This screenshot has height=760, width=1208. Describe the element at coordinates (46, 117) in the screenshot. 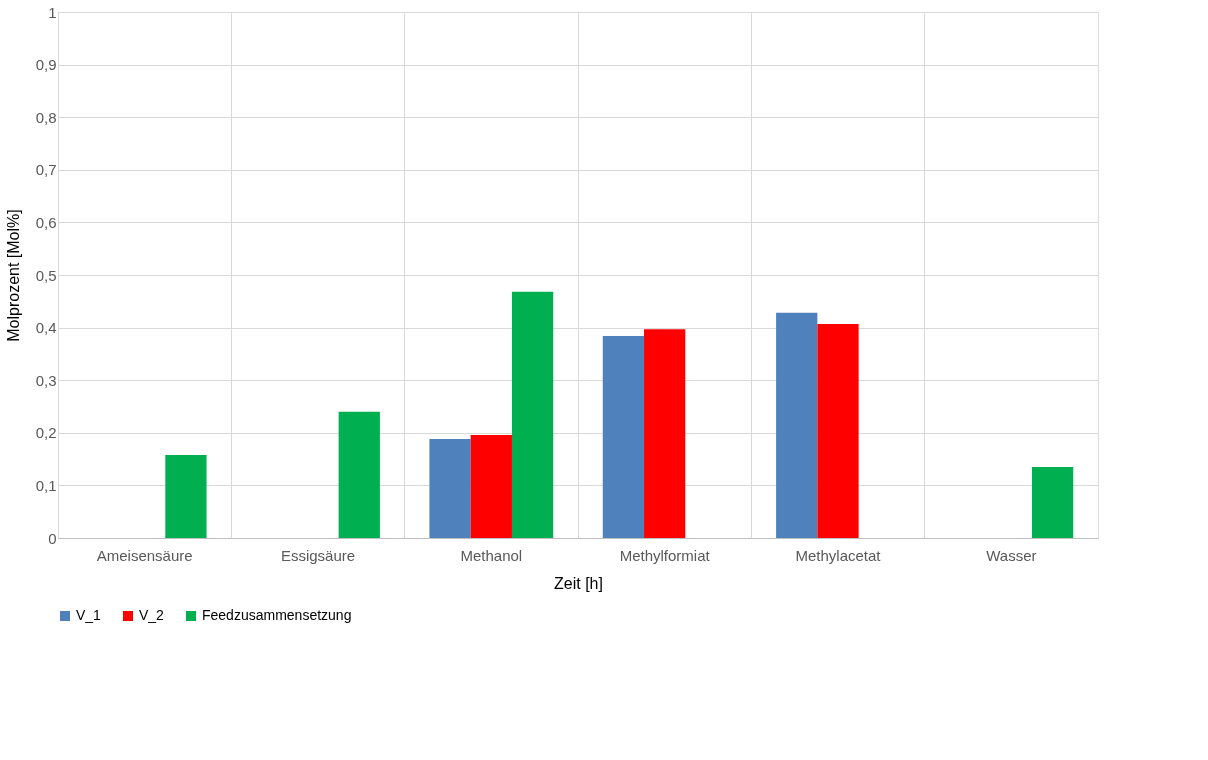

I see `y-tick-label: 0,8` at that location.